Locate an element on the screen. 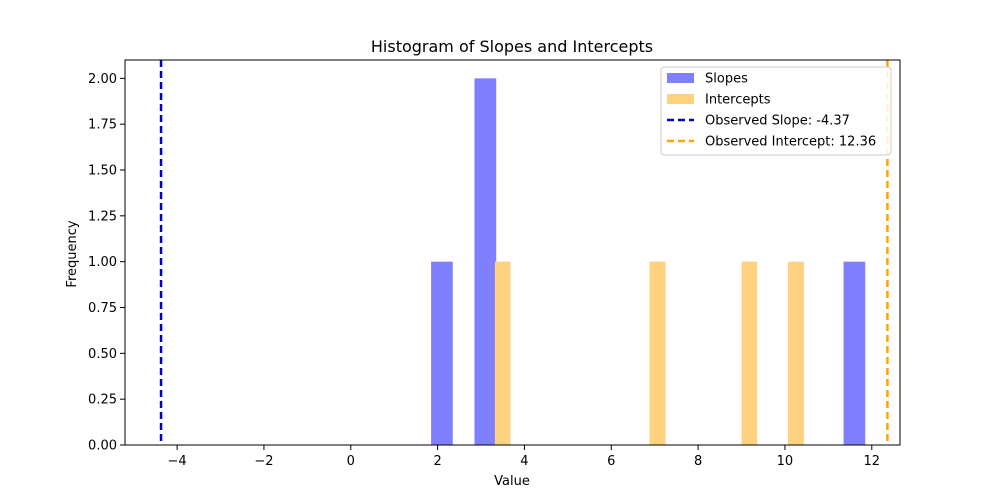 The width and height of the screenshot is (1000, 500). y-axis-ticks: 0.00 0.25 0.50 0.75 1.00 1.25 1.50 1.75 2.00 is located at coordinates (106, 263).